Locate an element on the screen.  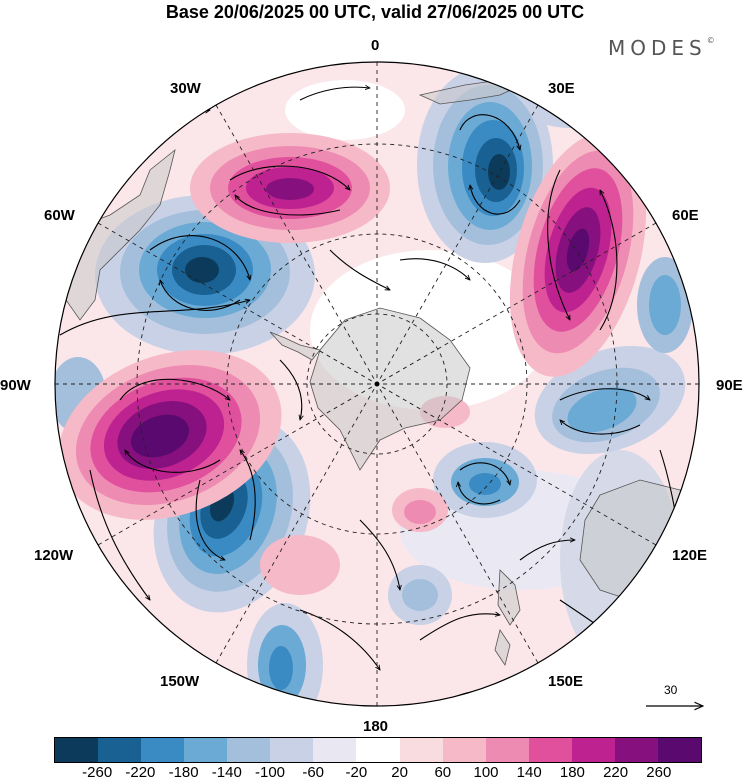
negative-anomaly-20e is located at coordinates (485, 165).